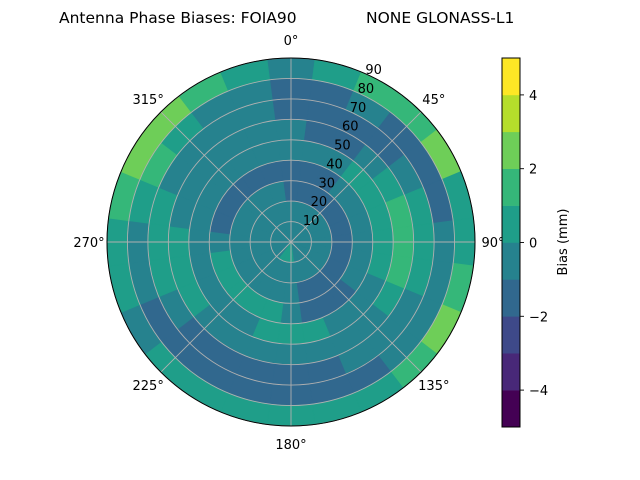 The width and height of the screenshot is (640, 480). Describe the element at coordinates (148, 100) in the screenshot. I see `theta-tick-label: 315°` at that location.